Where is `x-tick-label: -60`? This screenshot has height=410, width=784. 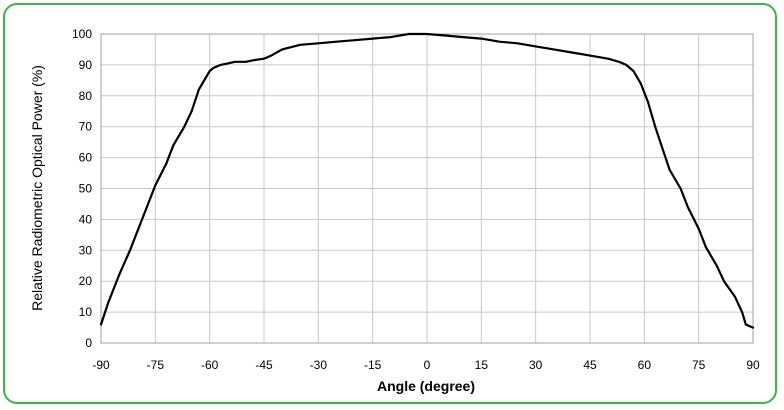 x-tick-label: -60 is located at coordinates (210, 365).